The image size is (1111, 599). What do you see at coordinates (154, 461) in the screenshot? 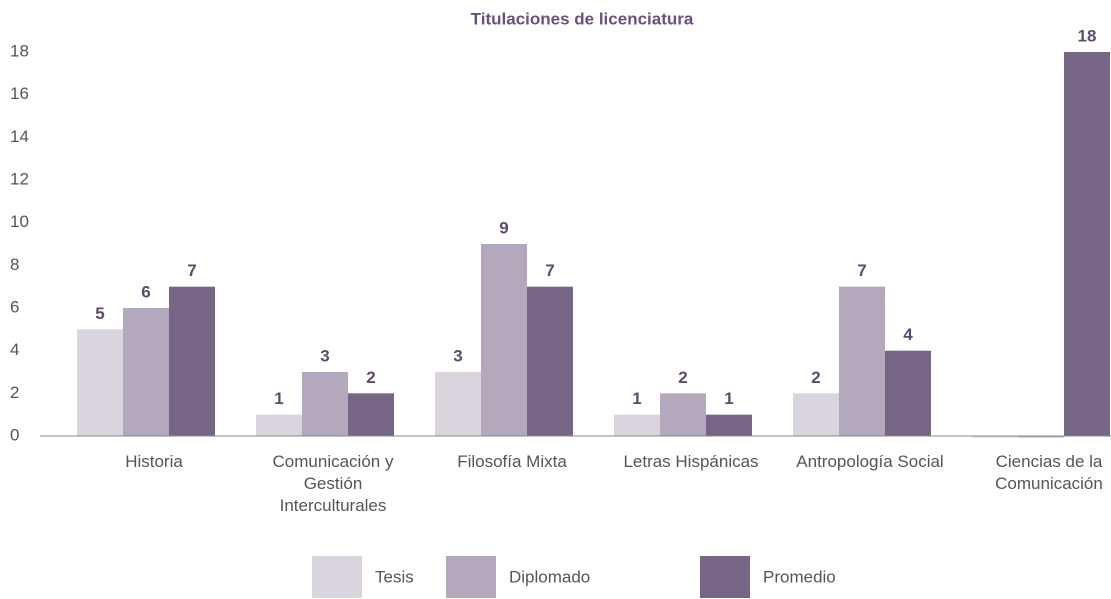
I see `x-tick-label: Historia` at bounding box center [154, 461].